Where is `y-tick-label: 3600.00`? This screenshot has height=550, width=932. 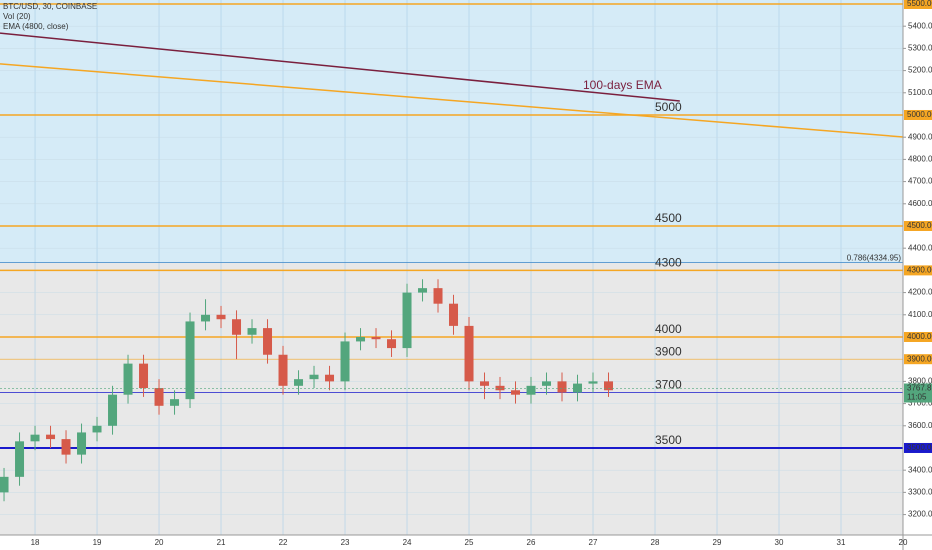
y-tick-label: 3600.00 is located at coordinates (920, 425).